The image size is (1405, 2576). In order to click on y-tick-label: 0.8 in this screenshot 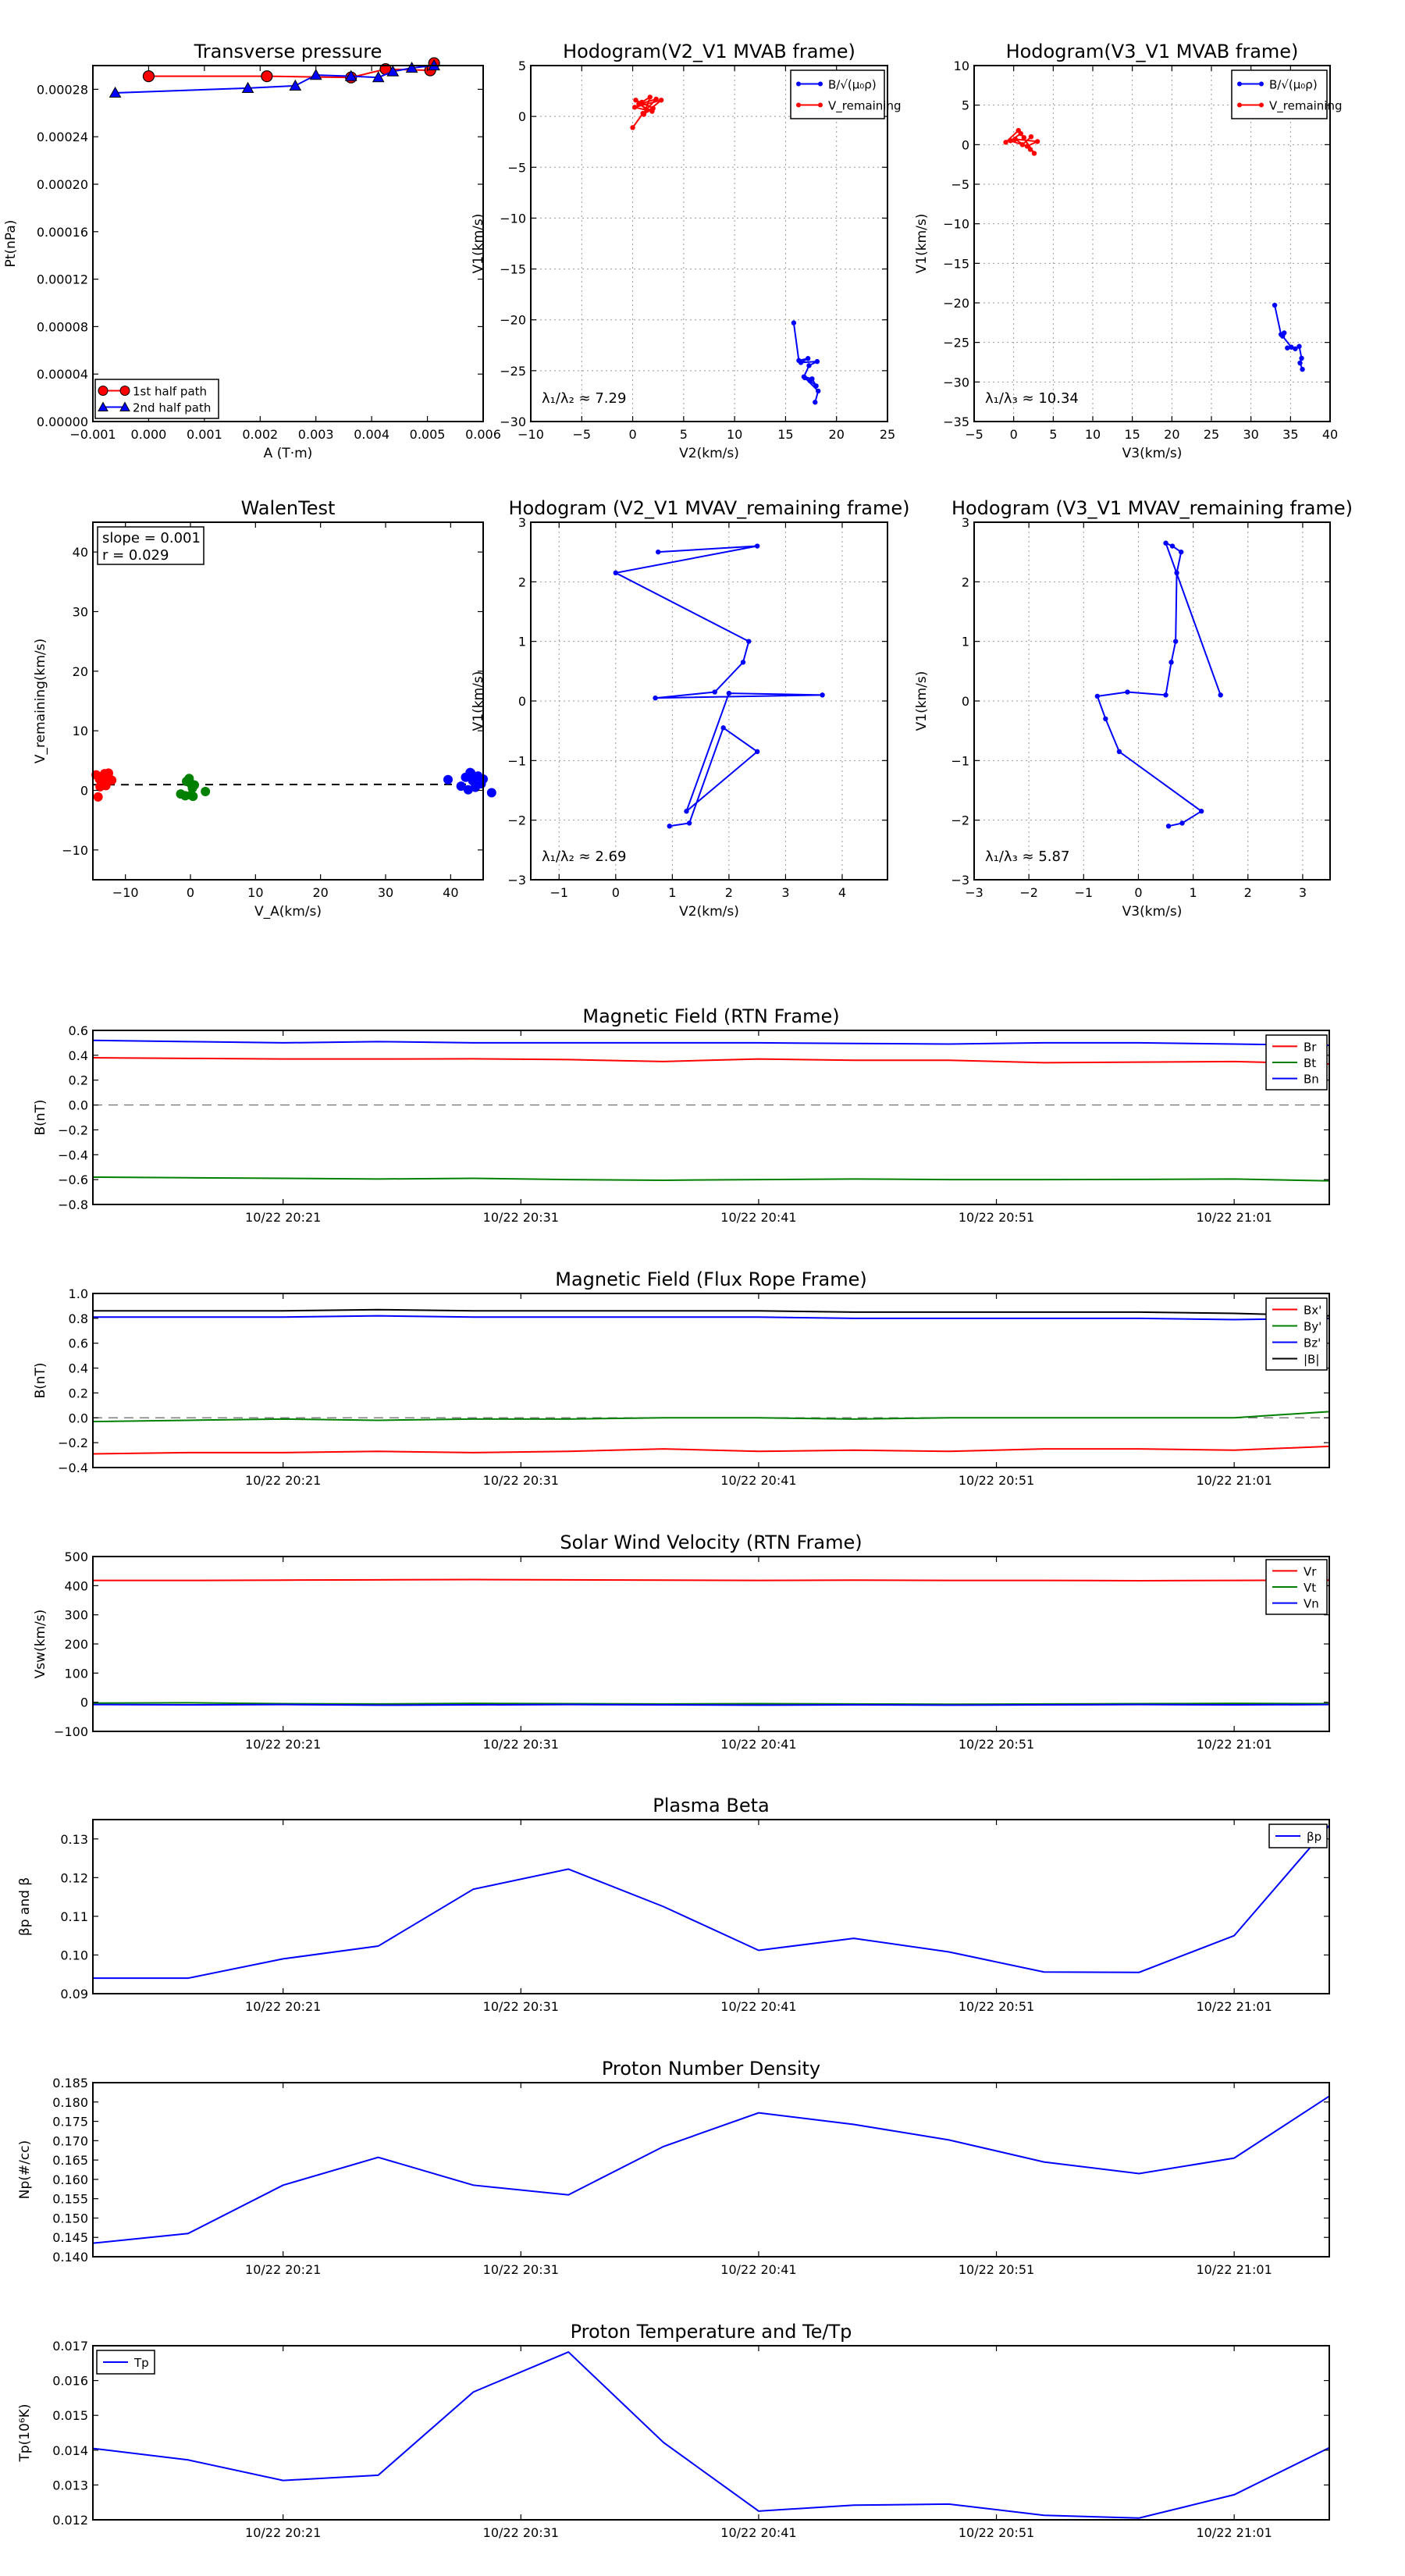, I will do `click(78, 1318)`.